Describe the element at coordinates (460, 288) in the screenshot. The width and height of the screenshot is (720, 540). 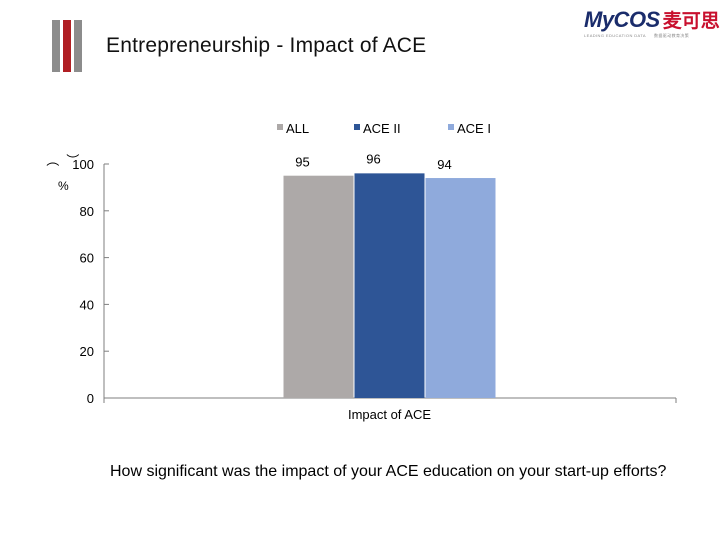
I see `bar-ace-i` at that location.